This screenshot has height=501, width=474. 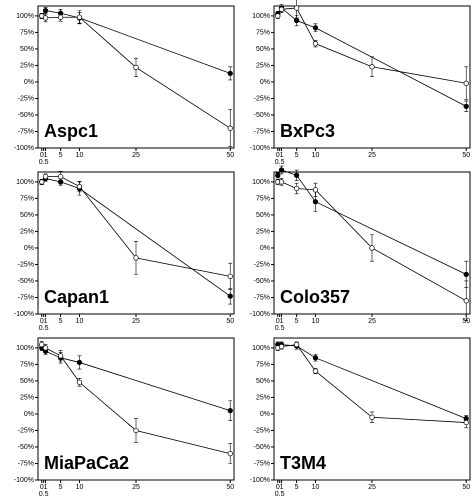 I want to click on panel-title: MiaPaCa2, so click(x=86, y=463).